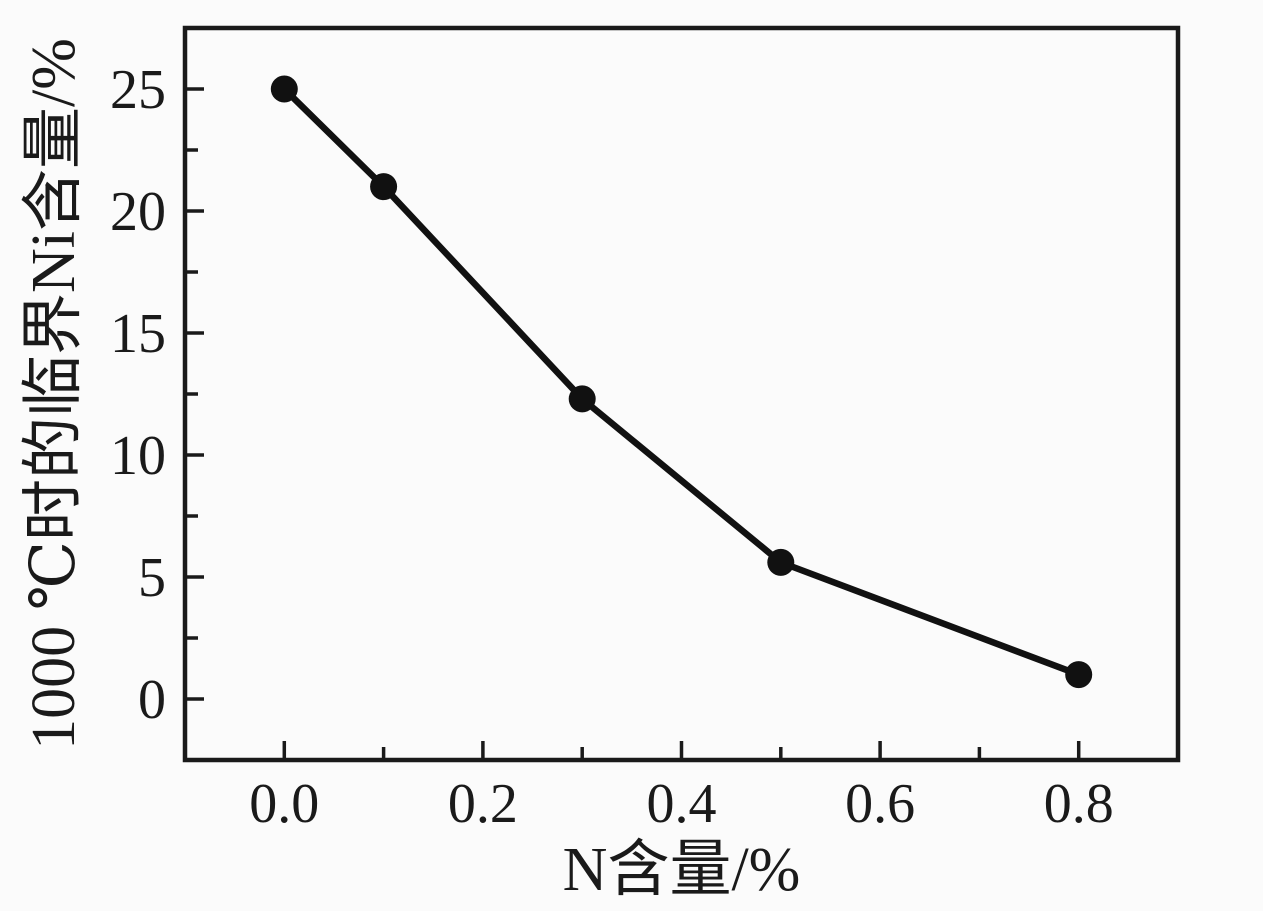 This screenshot has width=1263, height=911. I want to click on x-axis-tick-label: 0.6, so click(880, 804).